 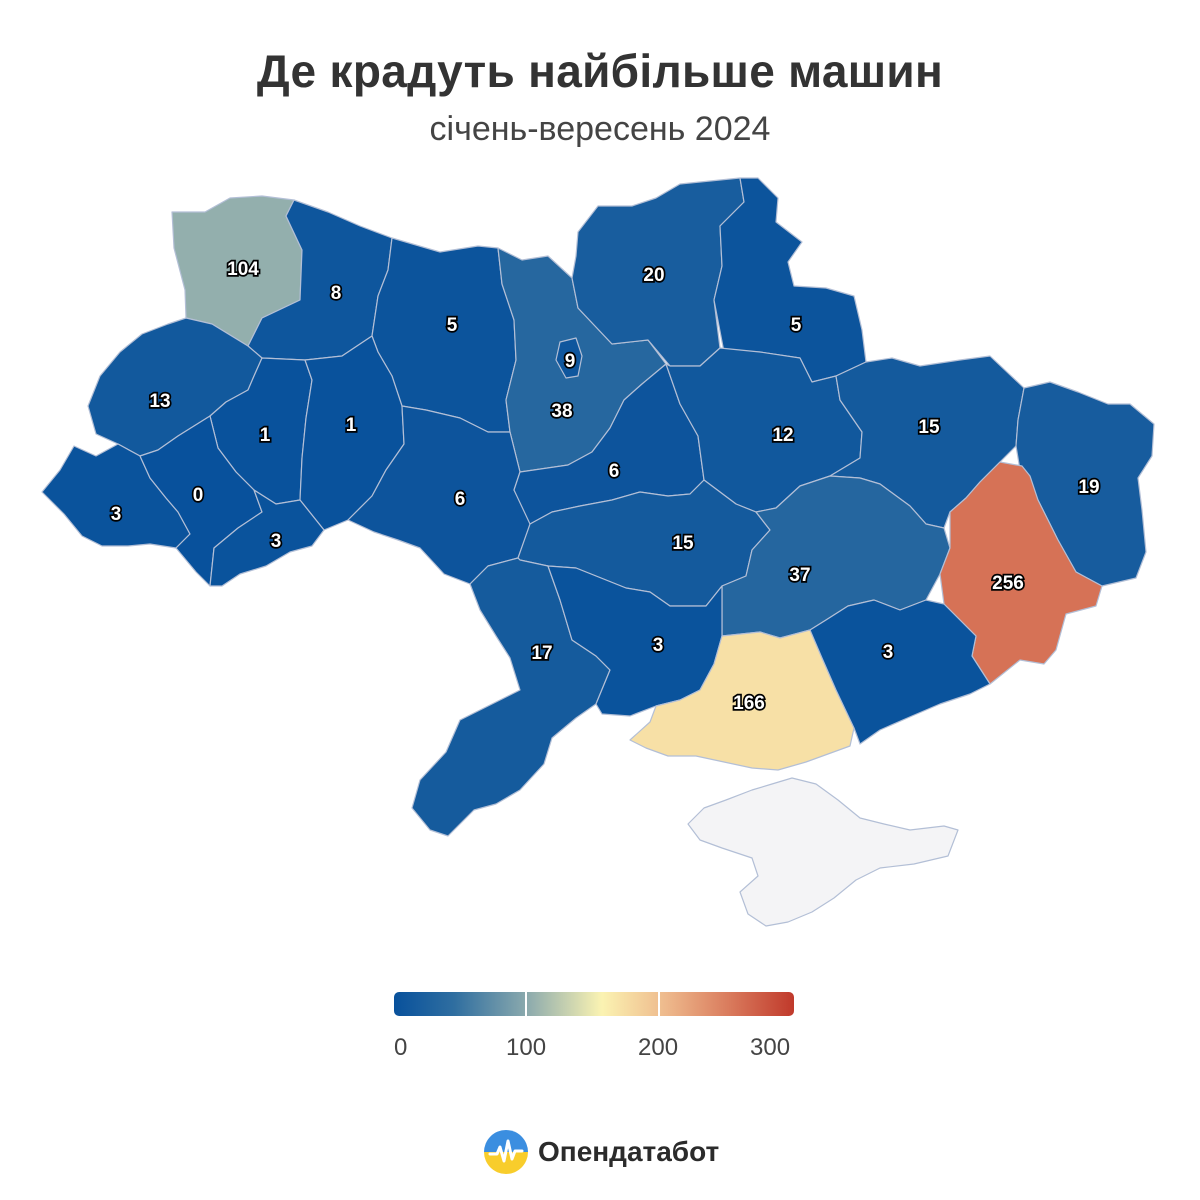 I want to click on legend-label-100: 100, so click(x=526, y=1047).